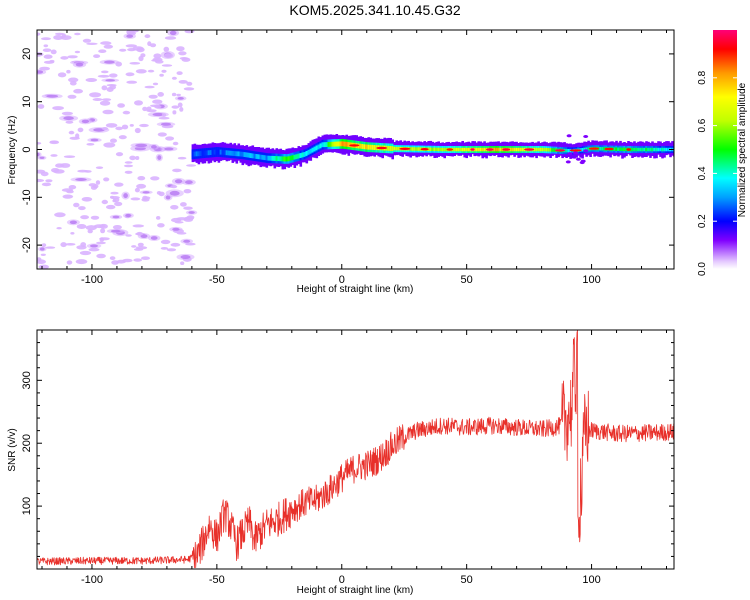 The width and height of the screenshot is (750, 600). What do you see at coordinates (12, 449) in the screenshot?
I see `snr-y-axis-label: SNR (v/v)` at bounding box center [12, 449].